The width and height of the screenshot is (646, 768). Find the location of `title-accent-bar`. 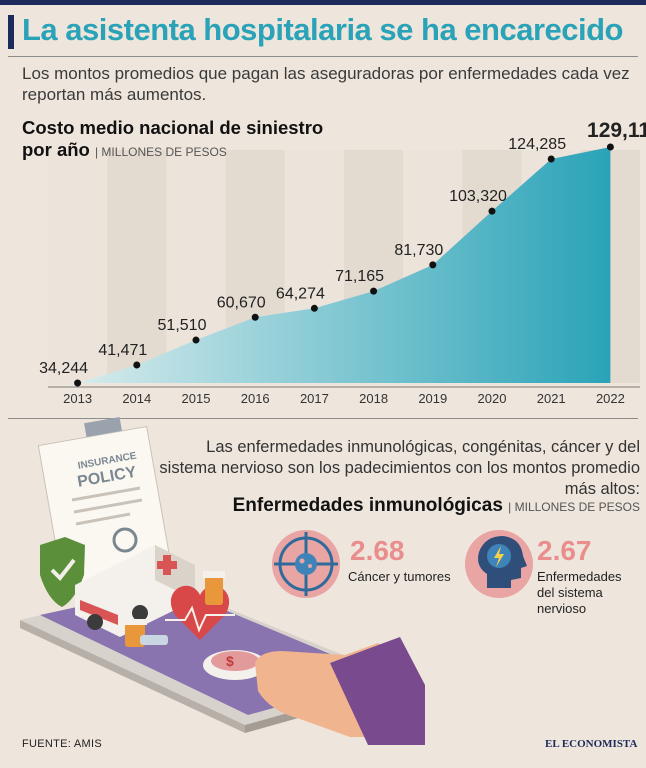

title-accent-bar is located at coordinates (11, 32).